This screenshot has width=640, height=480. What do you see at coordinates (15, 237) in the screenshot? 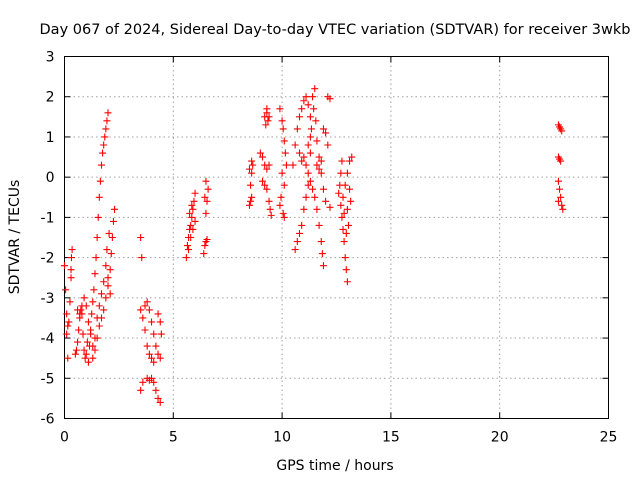
I see `y-axis-label: SDTVAR / TECUs` at bounding box center [15, 237].